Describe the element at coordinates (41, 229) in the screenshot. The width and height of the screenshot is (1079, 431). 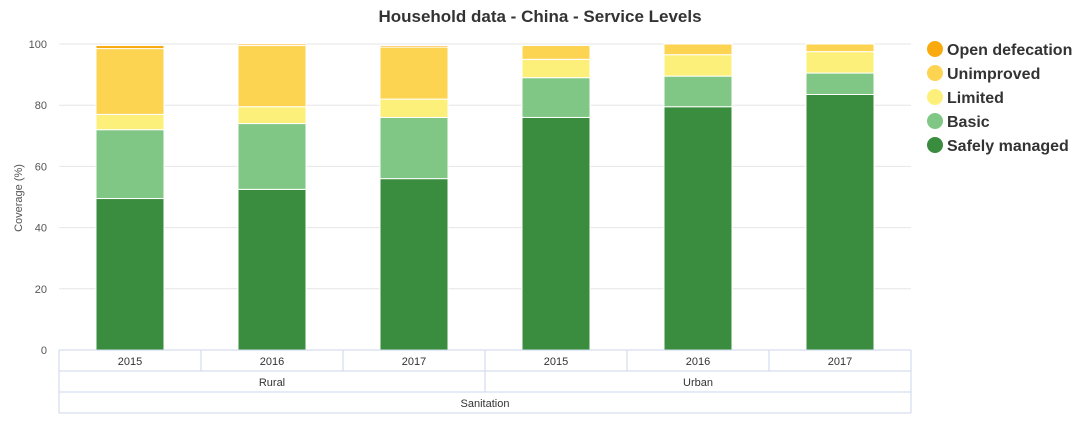
I see `y-tick-label: 40` at that location.